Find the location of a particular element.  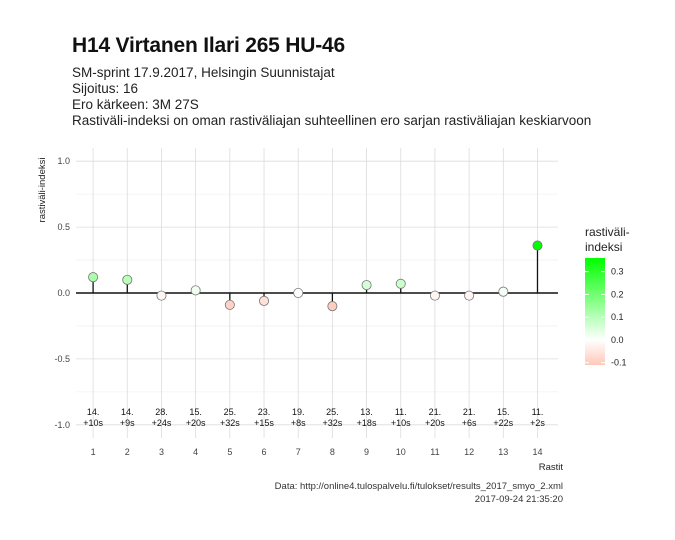

x-tick-label: 7 is located at coordinates (298, 452).